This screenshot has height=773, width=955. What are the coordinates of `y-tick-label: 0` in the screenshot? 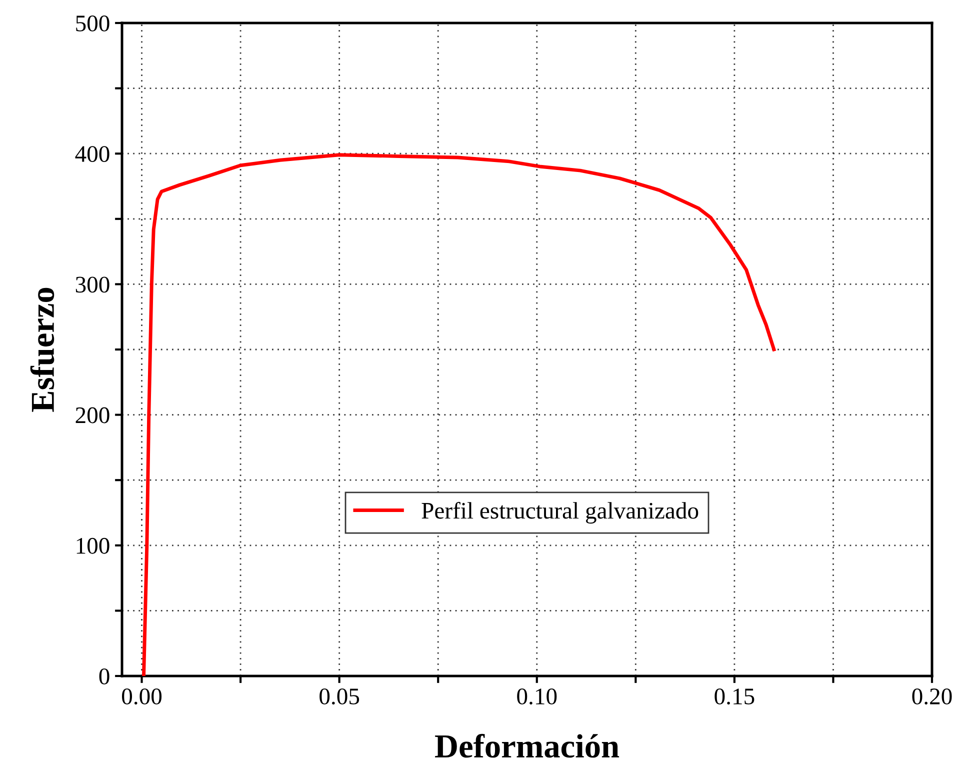 It's located at (104, 676).